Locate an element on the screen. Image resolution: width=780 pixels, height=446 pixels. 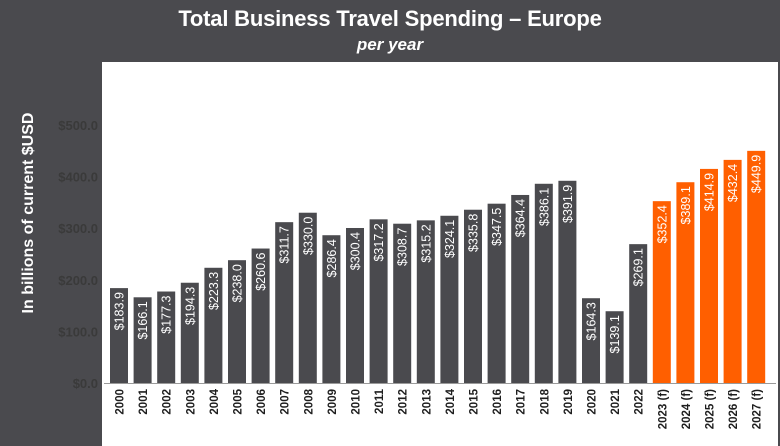
x-tick-label: 2006 is located at coordinates (262, 402).